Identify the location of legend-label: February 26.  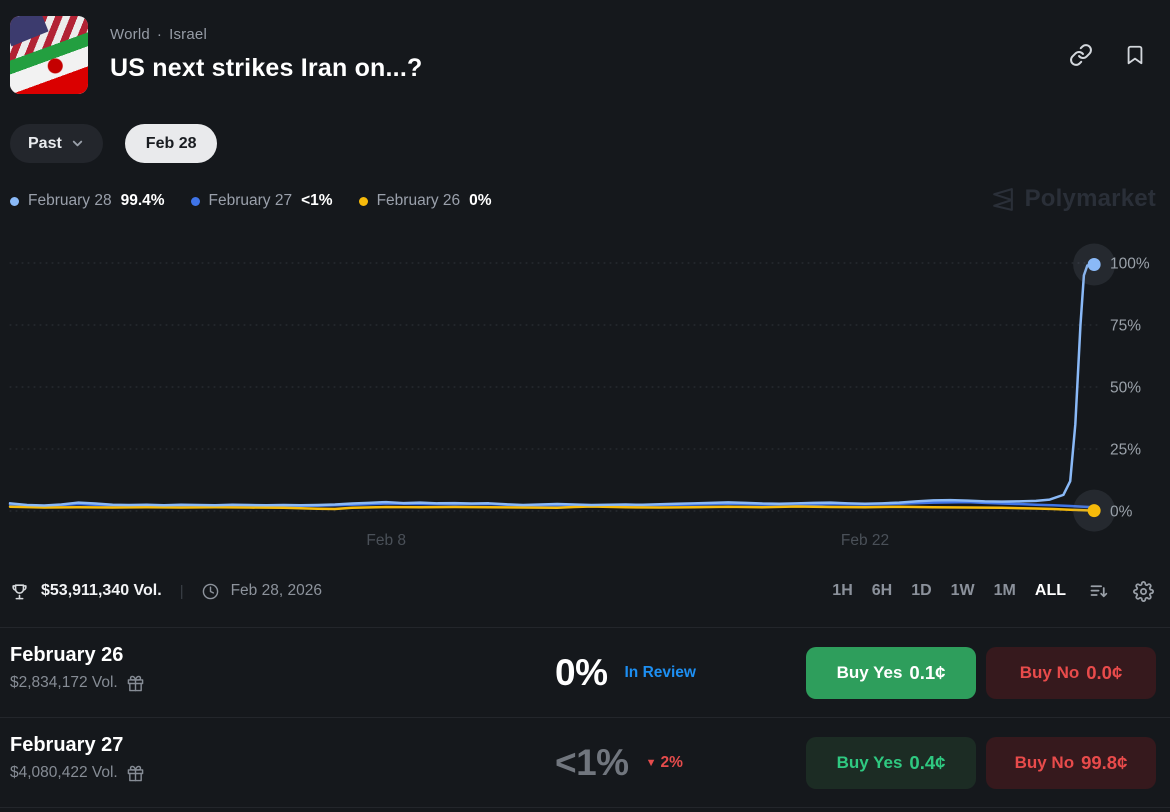
(418, 200).